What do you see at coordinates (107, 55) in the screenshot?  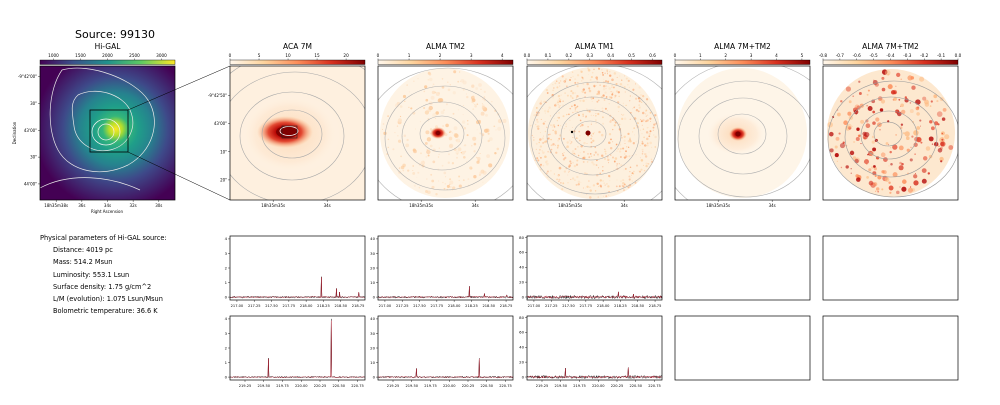 I see `colorbar-tick-label: 2000` at bounding box center [107, 55].